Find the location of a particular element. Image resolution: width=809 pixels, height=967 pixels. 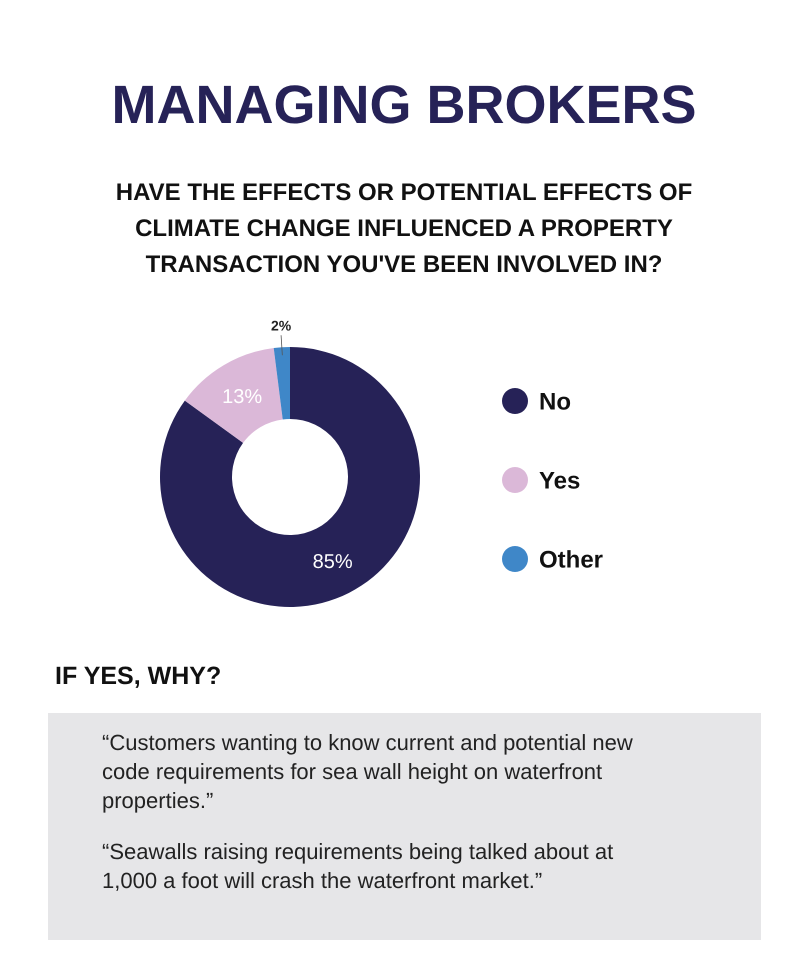

legend-label: No is located at coordinates (555, 402).